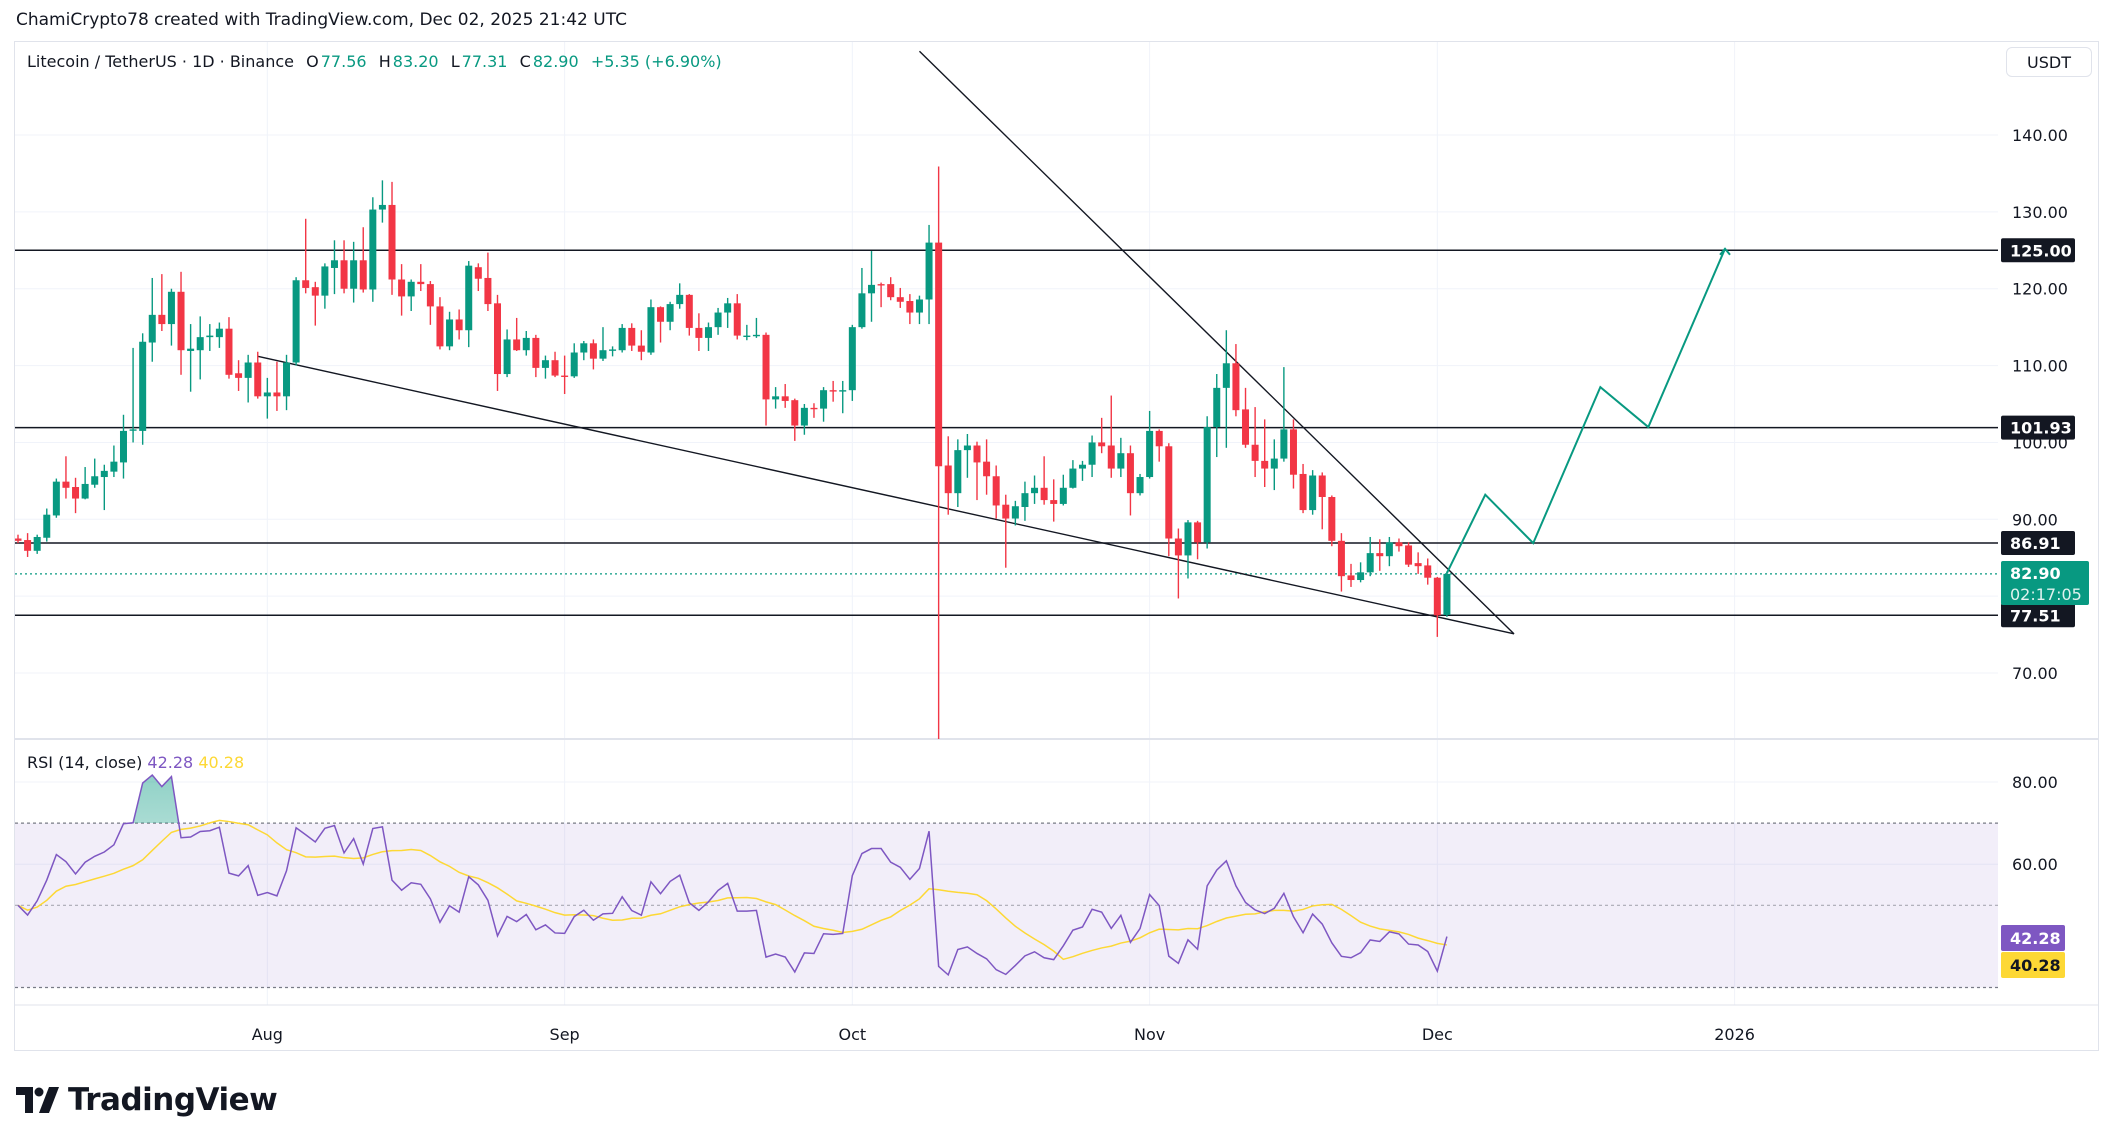 The width and height of the screenshot is (2114, 1145). I want to click on upper-wedge-line, so click(1216, 342).